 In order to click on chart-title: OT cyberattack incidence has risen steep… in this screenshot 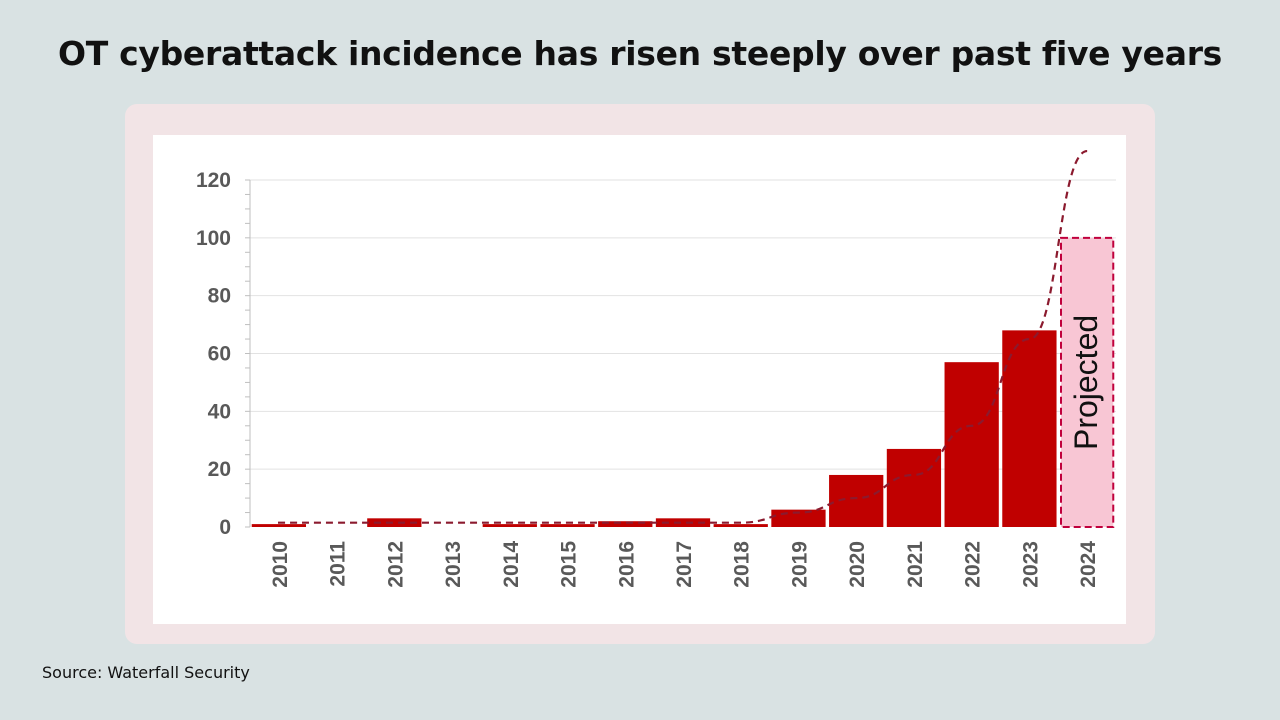, I will do `click(640, 53)`.